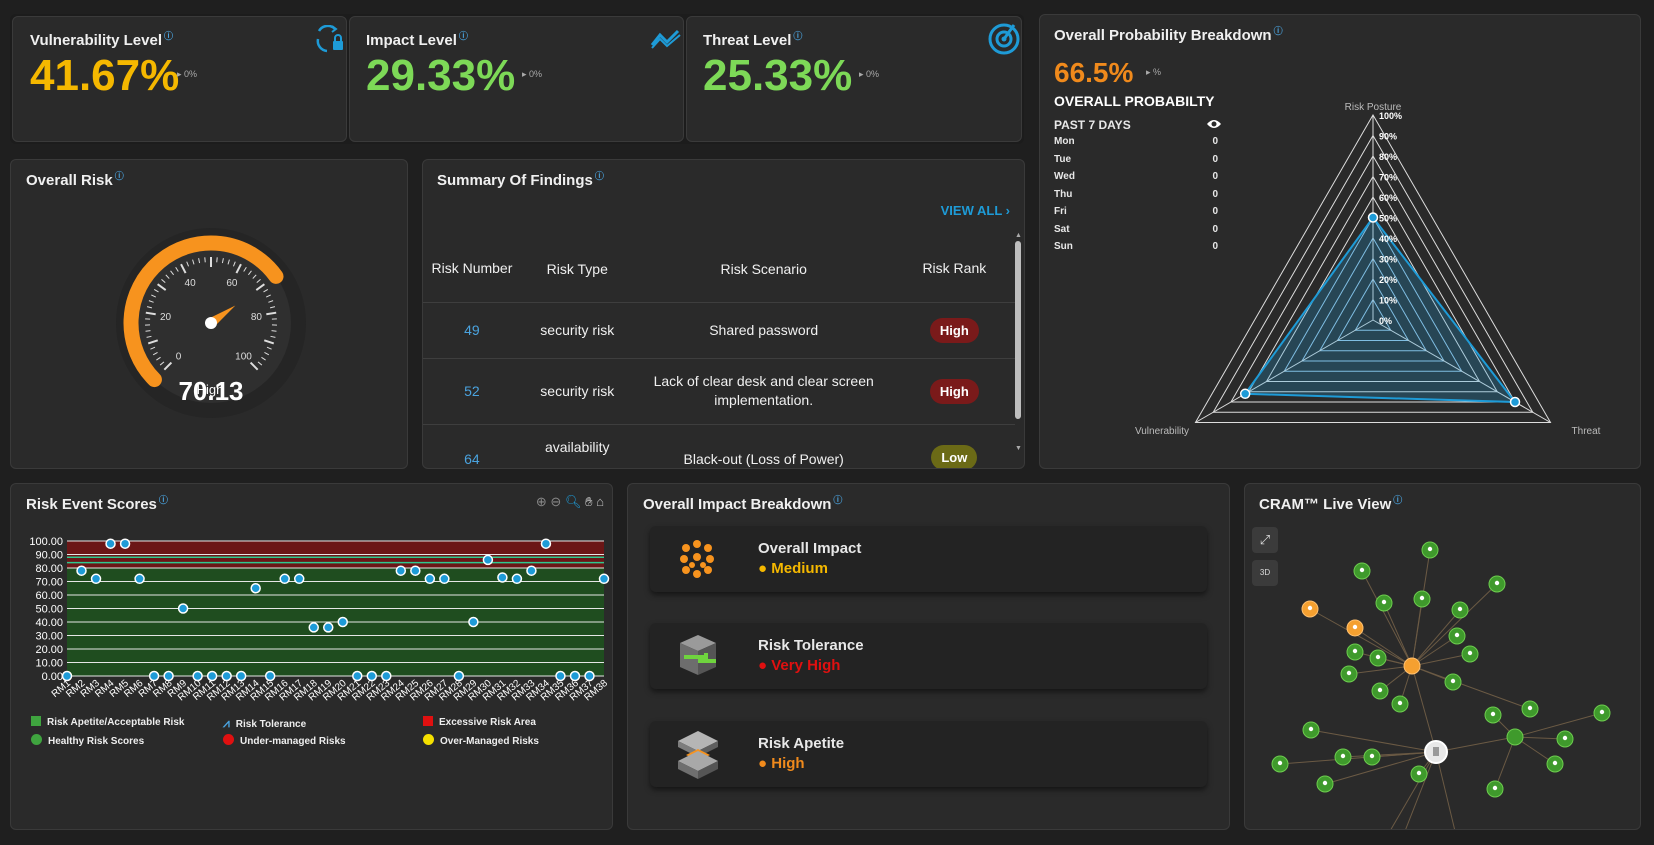 The image size is (1654, 845). Describe the element at coordinates (1018, 330) in the screenshot. I see `scrollbar-thumb` at that location.